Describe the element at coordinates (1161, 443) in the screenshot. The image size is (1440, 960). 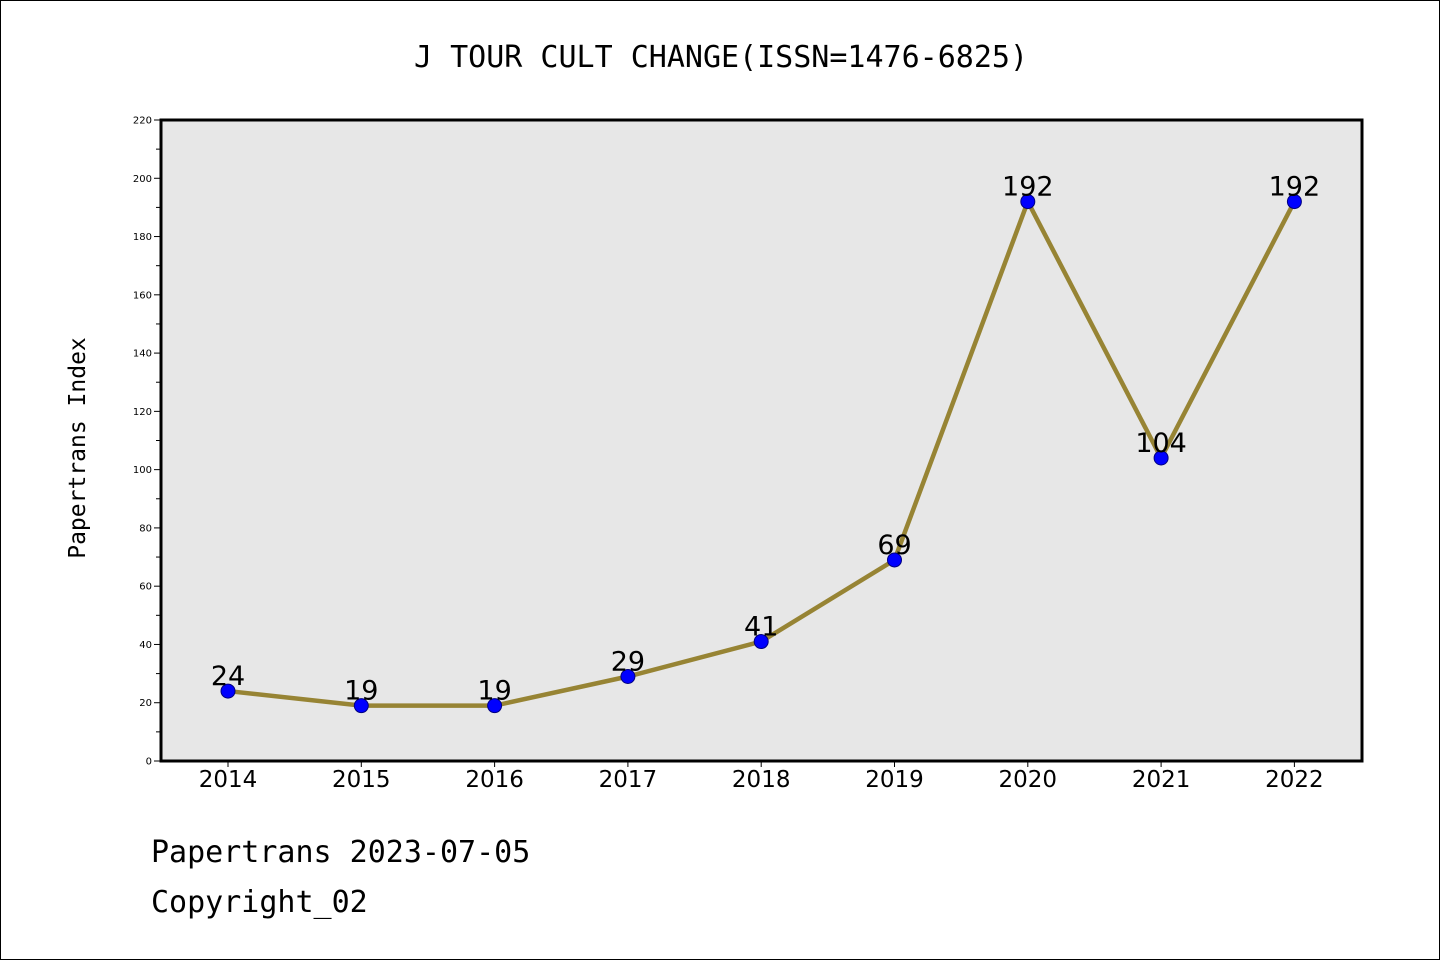
I see `data-label: 104` at that location.